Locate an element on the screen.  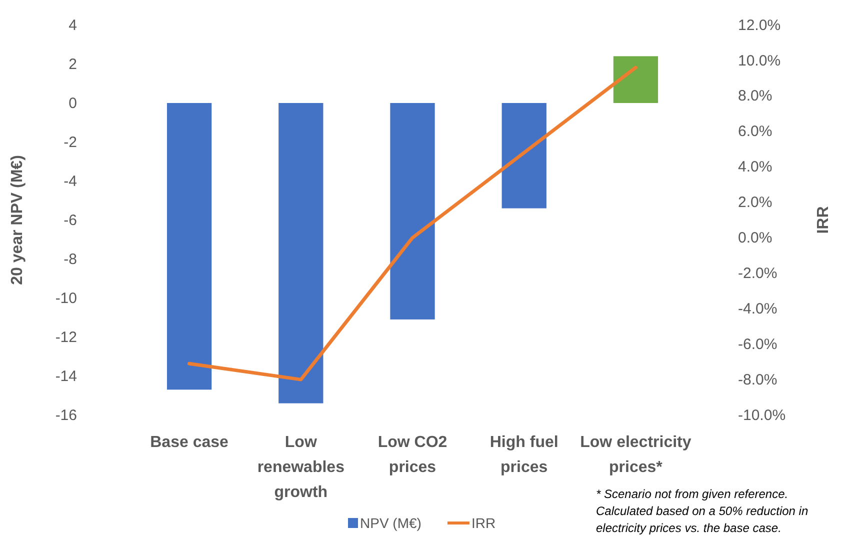
x-tick-label: Low CO2 prices is located at coordinates (413, 455).